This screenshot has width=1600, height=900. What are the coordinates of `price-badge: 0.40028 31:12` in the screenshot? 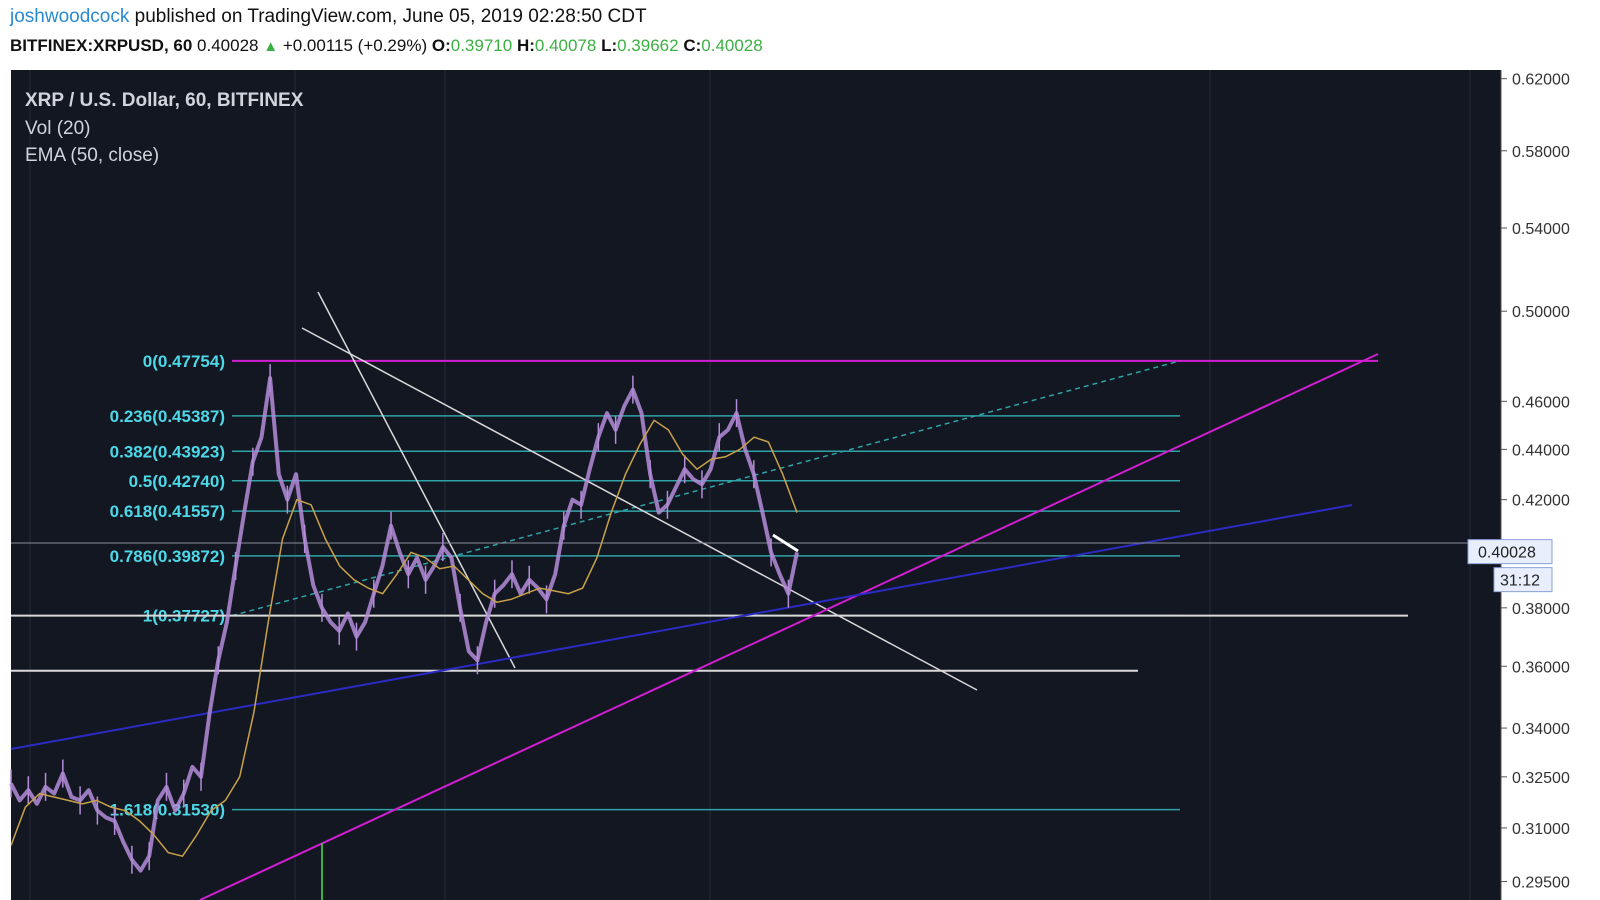 It's located at (1510, 566).